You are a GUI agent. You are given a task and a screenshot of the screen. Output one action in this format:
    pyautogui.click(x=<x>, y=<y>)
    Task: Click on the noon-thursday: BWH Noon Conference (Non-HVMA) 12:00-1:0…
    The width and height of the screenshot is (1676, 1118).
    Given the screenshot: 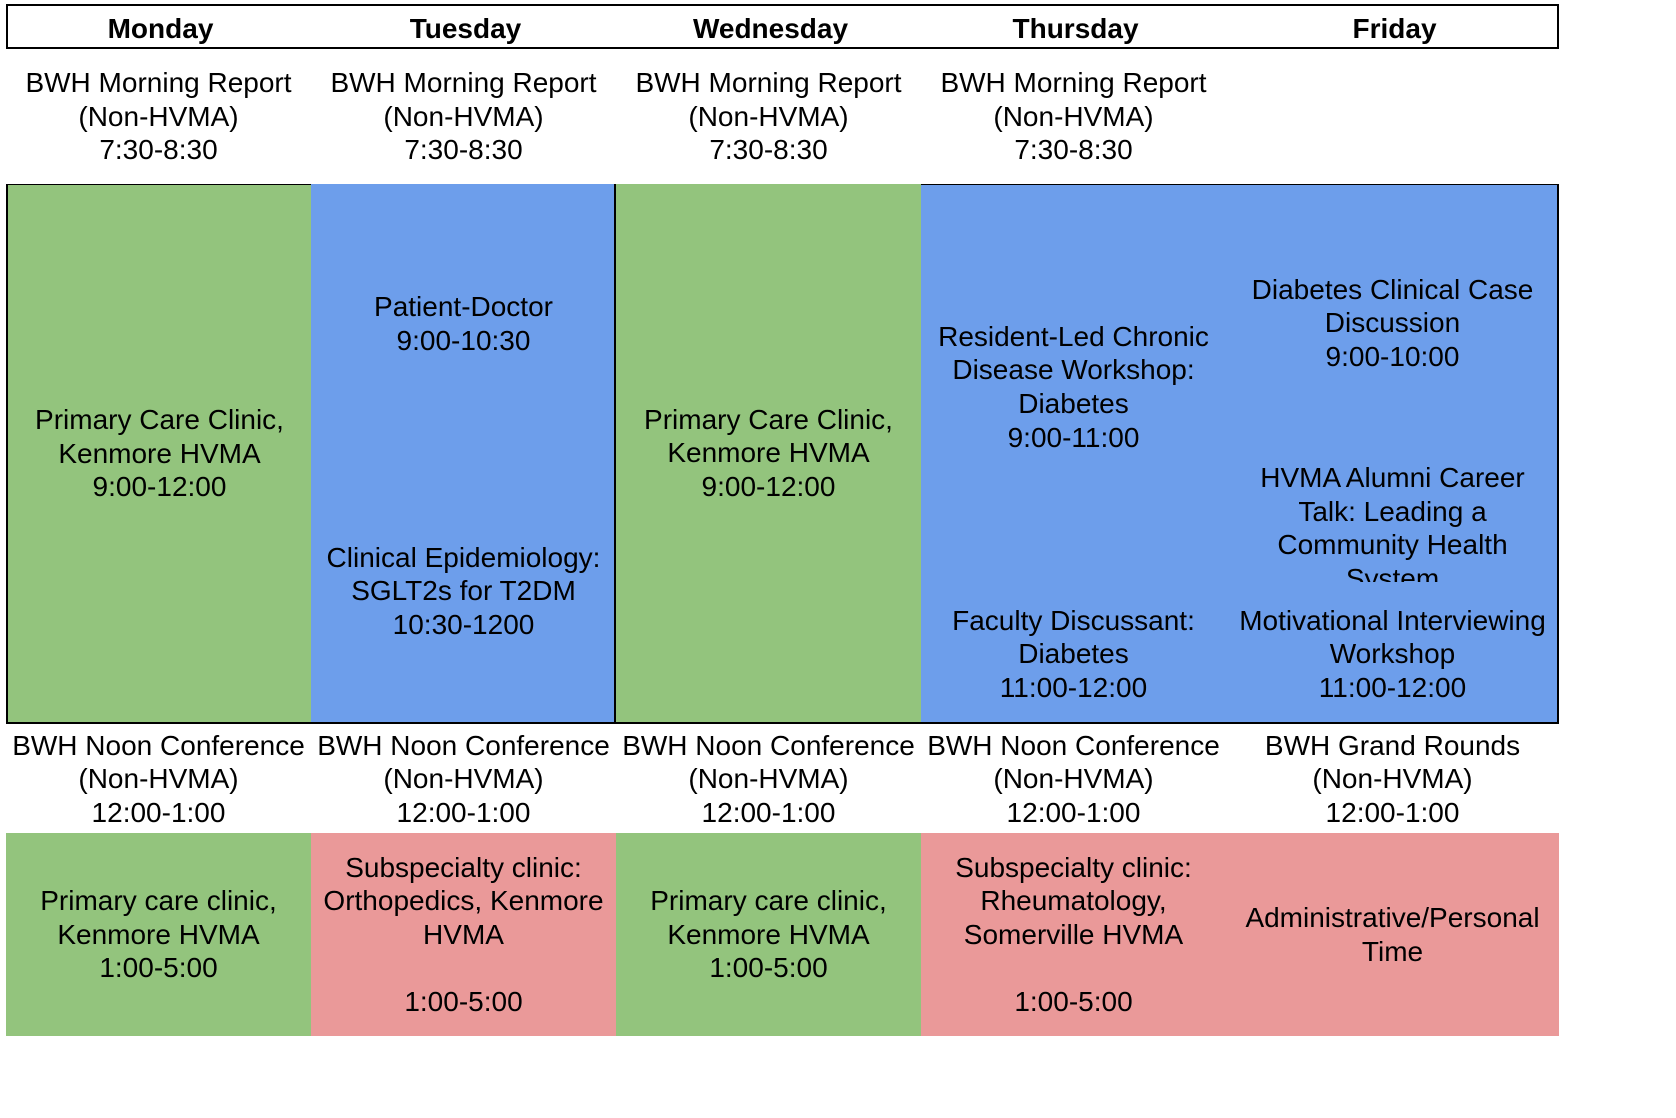 What is the action you would take?
    pyautogui.click(x=1073, y=779)
    